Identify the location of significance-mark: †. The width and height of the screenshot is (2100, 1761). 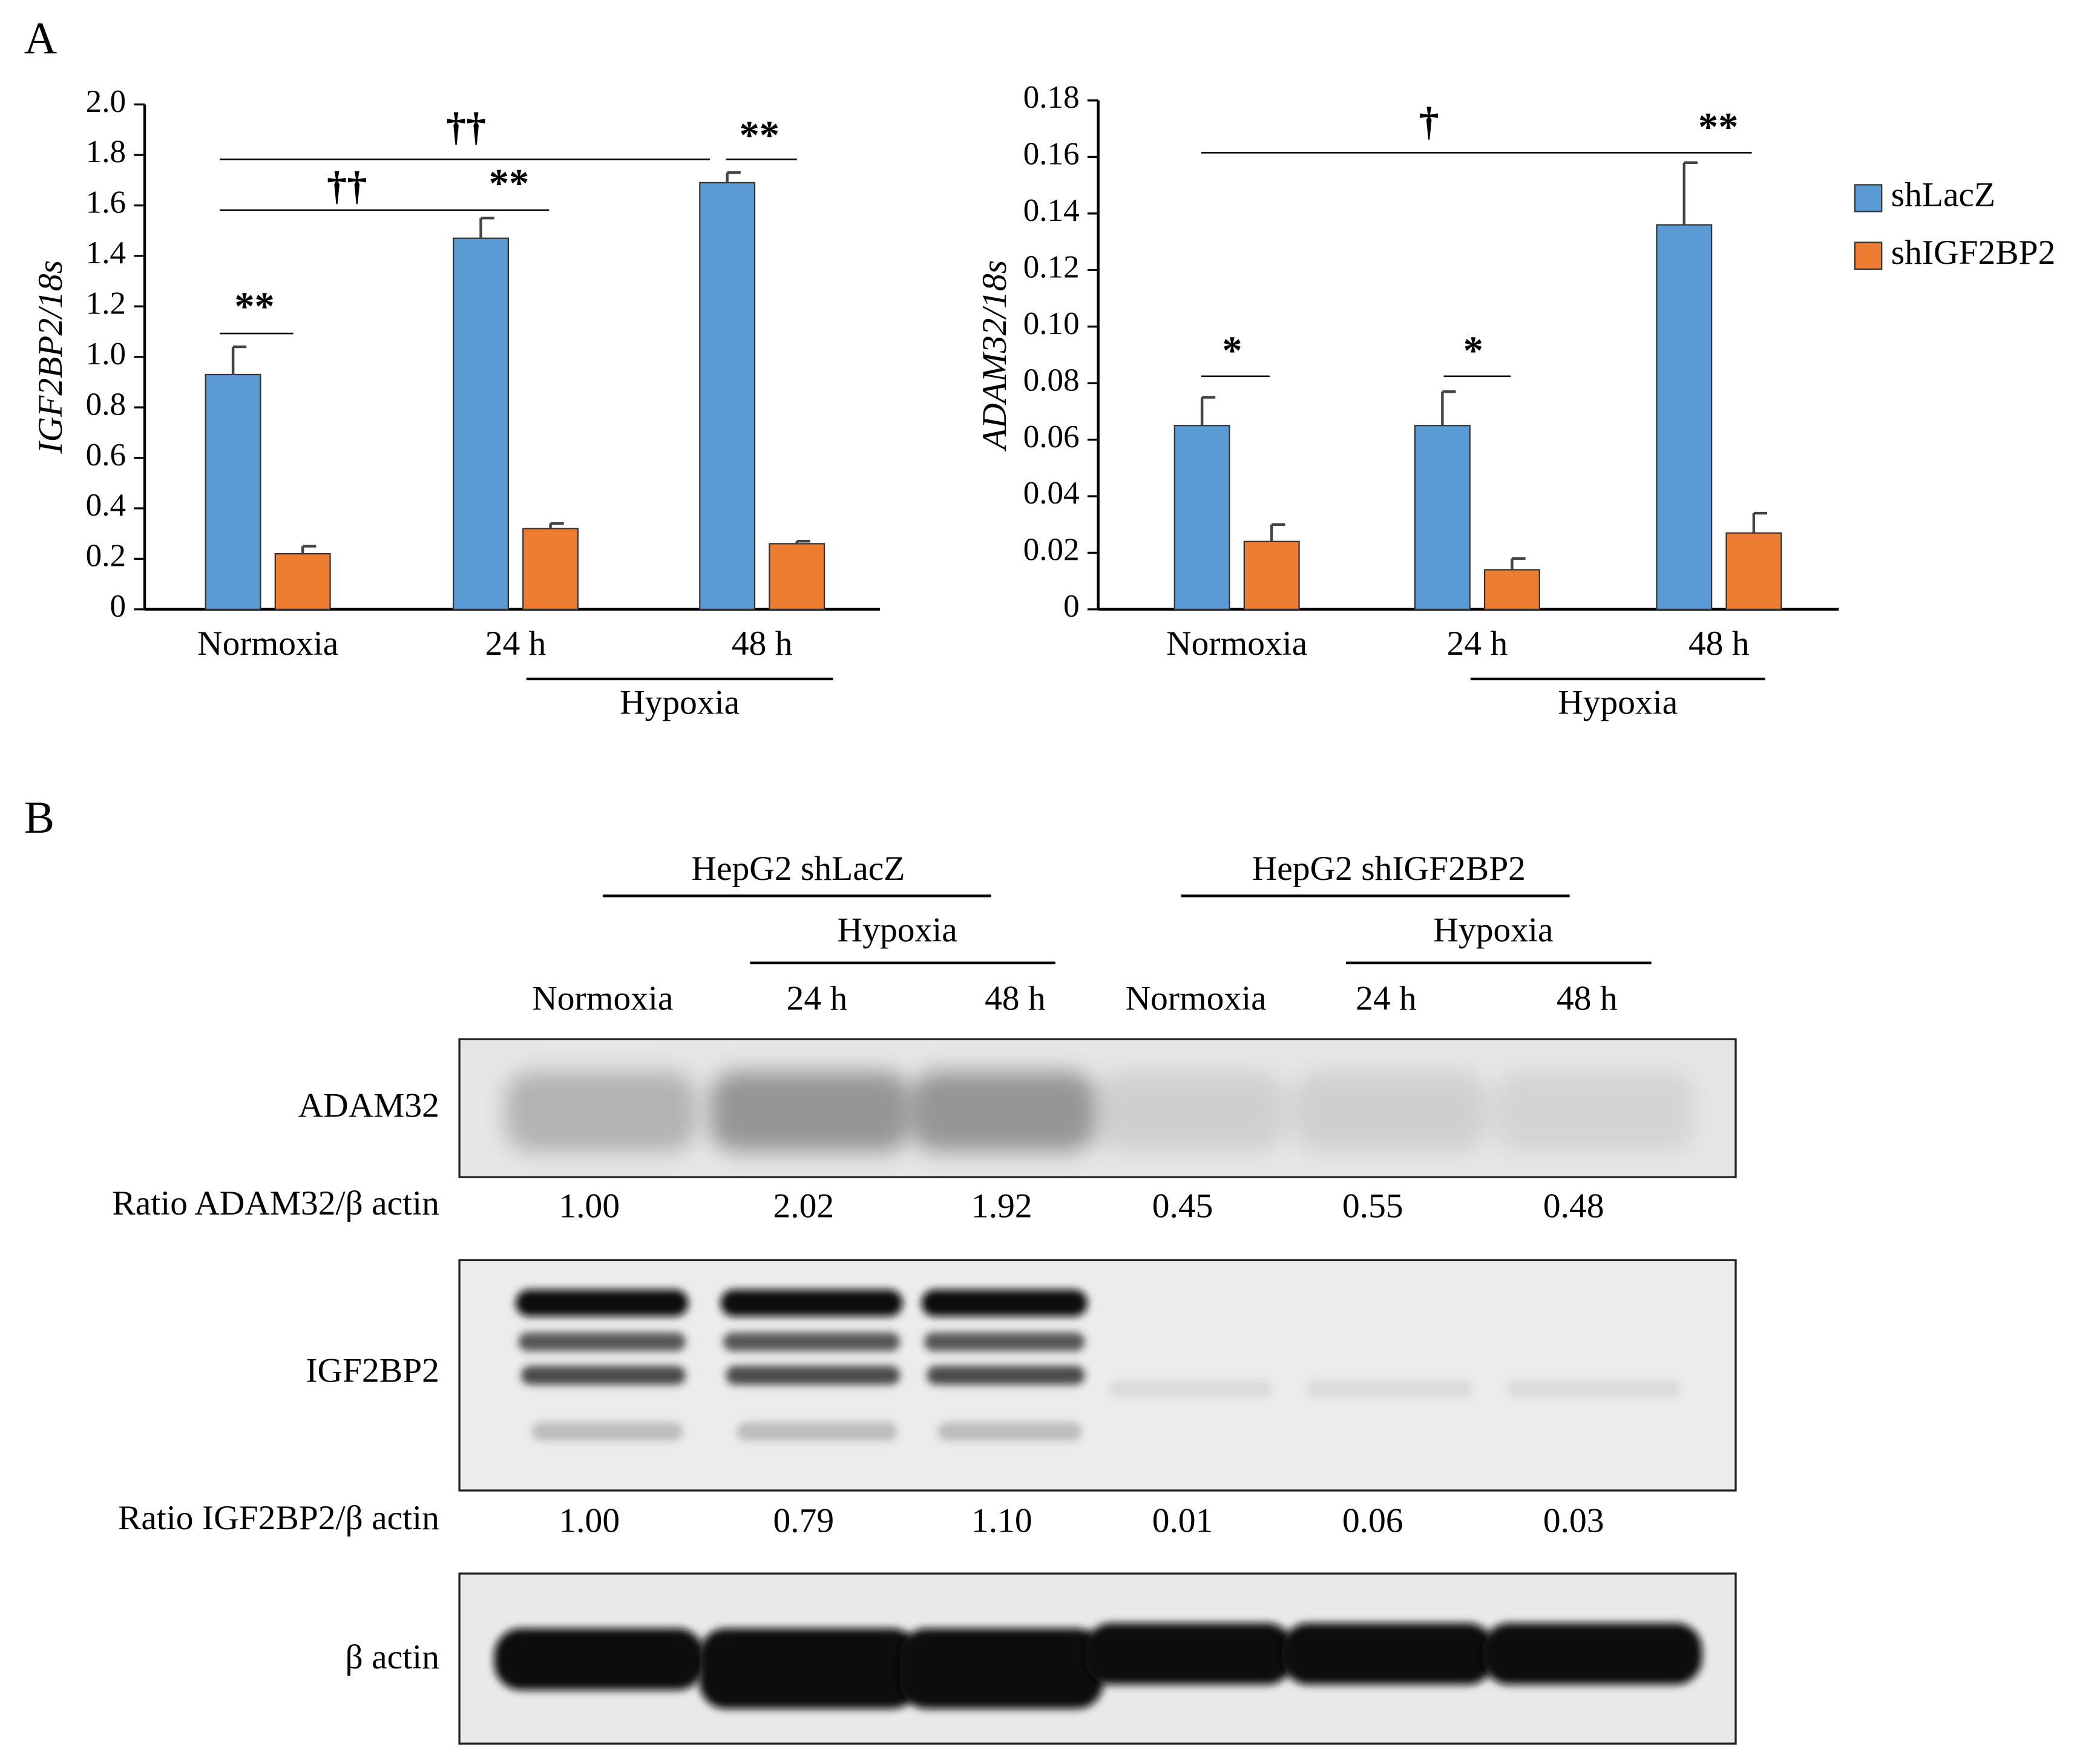
(1429, 122).